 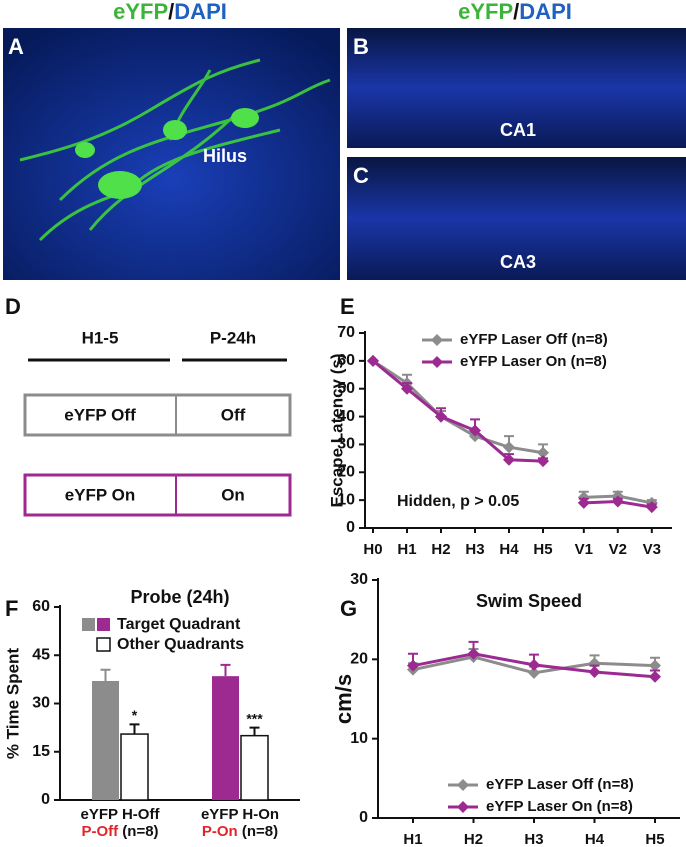 What do you see at coordinates (518, 262) in the screenshot?
I see `region-label: CA3` at bounding box center [518, 262].